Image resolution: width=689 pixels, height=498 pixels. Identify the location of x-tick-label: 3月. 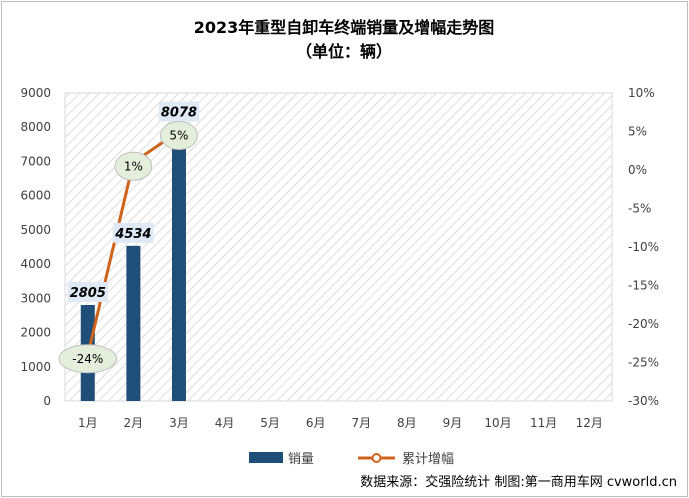
(179, 423).